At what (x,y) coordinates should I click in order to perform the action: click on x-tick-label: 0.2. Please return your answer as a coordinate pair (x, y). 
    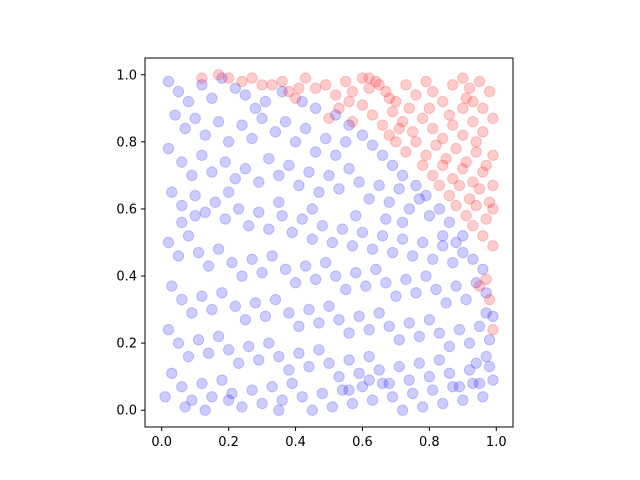
    Looking at the image, I should click on (228, 442).